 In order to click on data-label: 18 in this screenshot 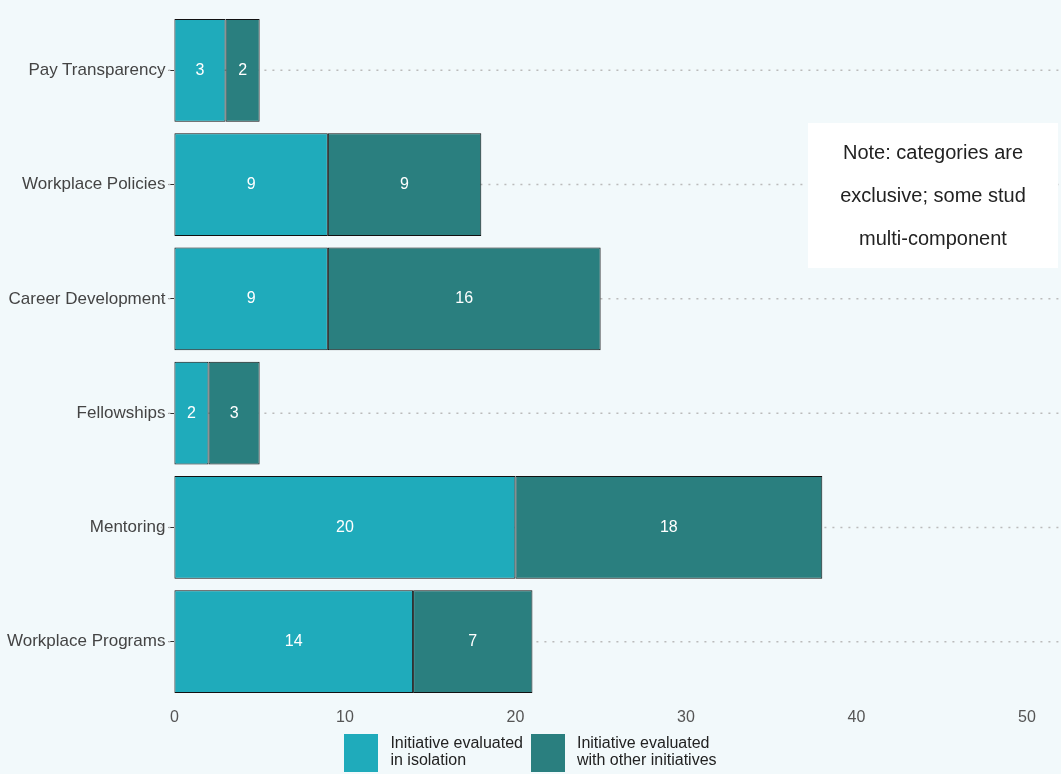, I will do `click(668, 526)`.